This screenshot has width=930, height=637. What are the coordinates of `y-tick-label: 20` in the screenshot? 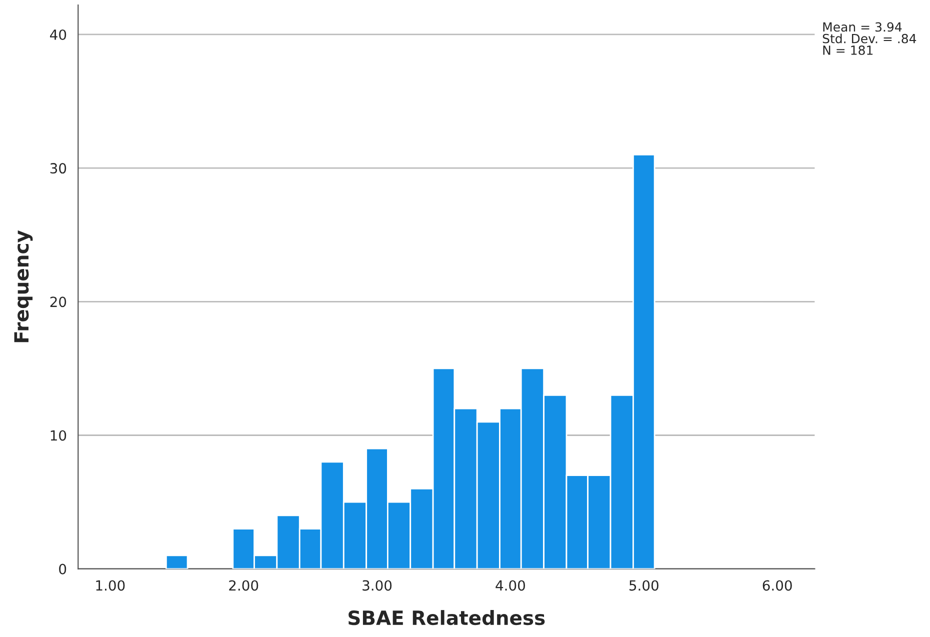 It's located at (58, 302).